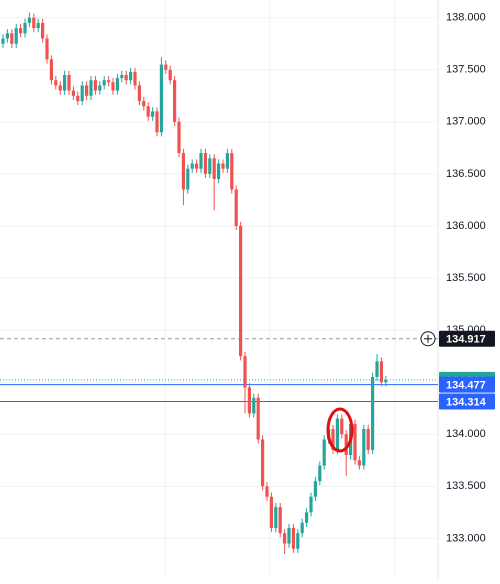  What do you see at coordinates (466, 226) in the screenshot?
I see `y-tick-label: 136.000` at bounding box center [466, 226].